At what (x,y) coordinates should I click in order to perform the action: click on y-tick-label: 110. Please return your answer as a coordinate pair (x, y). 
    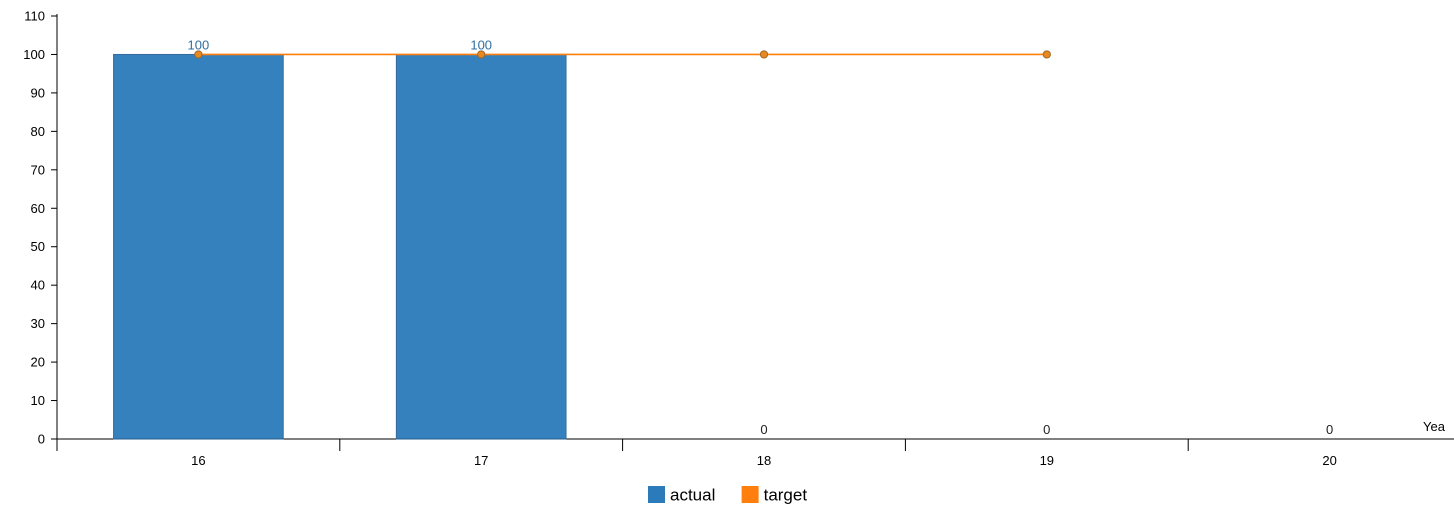
    Looking at the image, I should click on (34, 16).